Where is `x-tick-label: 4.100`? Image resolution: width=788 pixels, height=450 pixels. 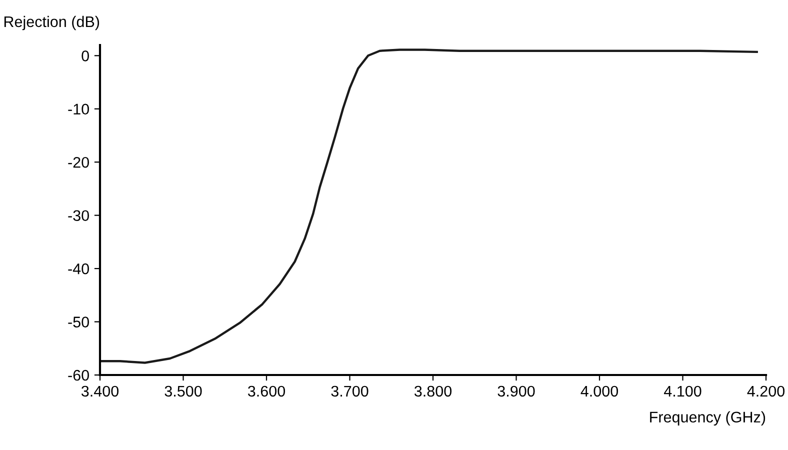
x-tick-label: 4.100 is located at coordinates (683, 391).